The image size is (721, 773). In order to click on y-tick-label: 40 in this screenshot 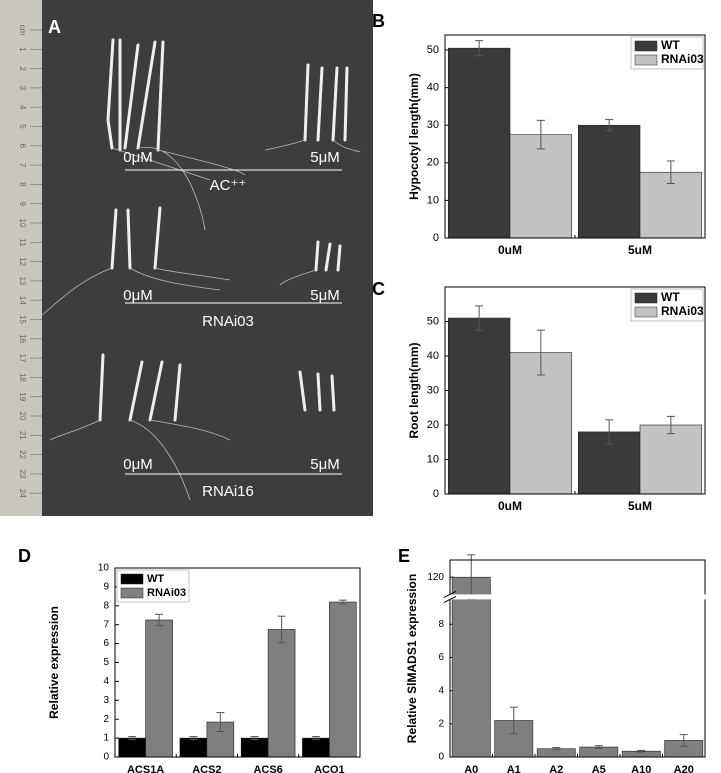, I will do `click(433, 88)`.